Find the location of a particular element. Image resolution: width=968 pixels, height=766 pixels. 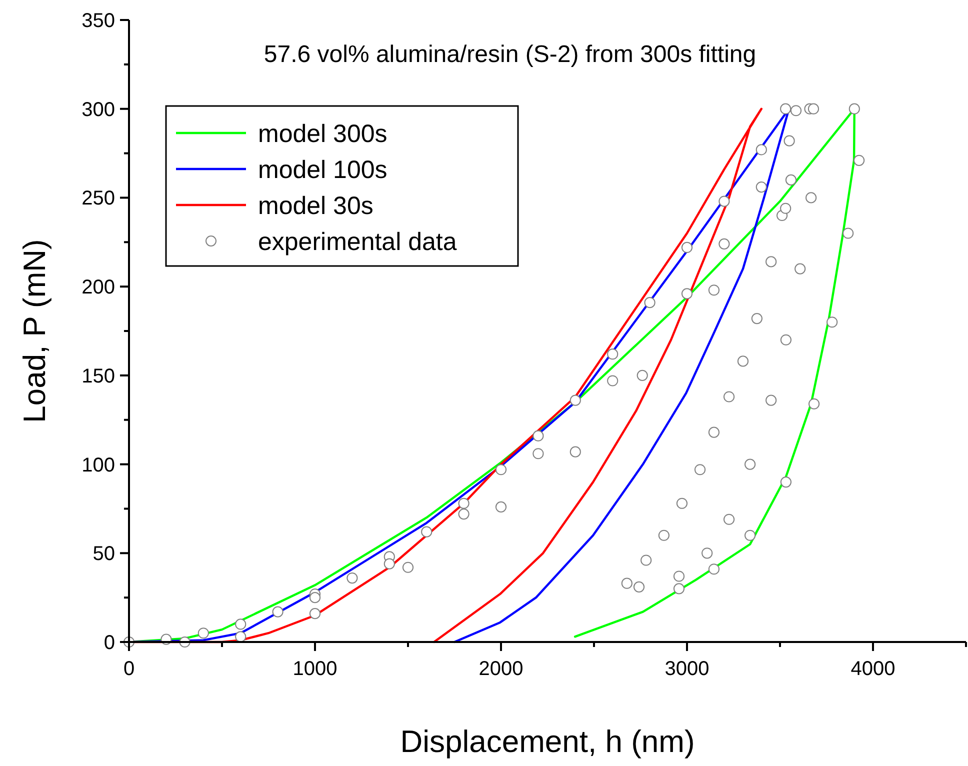

x-tick-label: 4000 is located at coordinates (873, 669).